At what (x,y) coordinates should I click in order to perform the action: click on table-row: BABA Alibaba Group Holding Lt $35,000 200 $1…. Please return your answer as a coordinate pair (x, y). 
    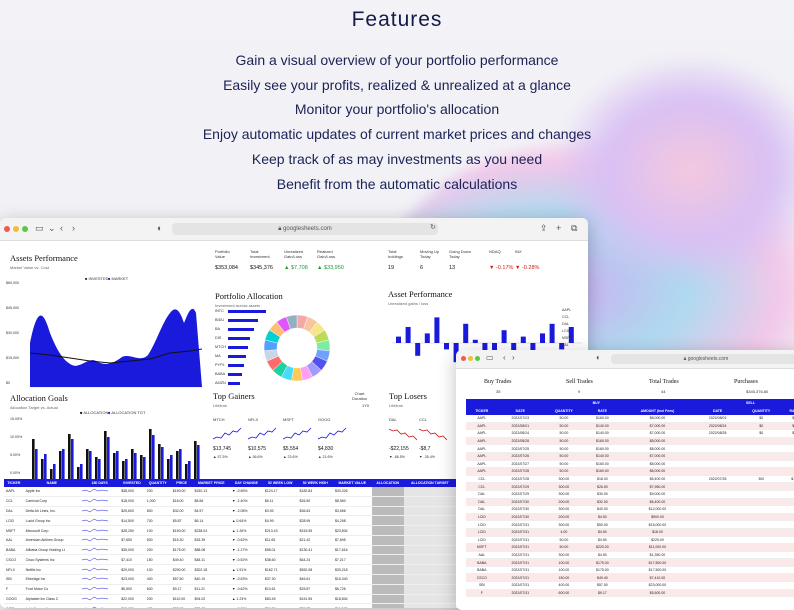
    Looking at the image, I should click on (230, 550).